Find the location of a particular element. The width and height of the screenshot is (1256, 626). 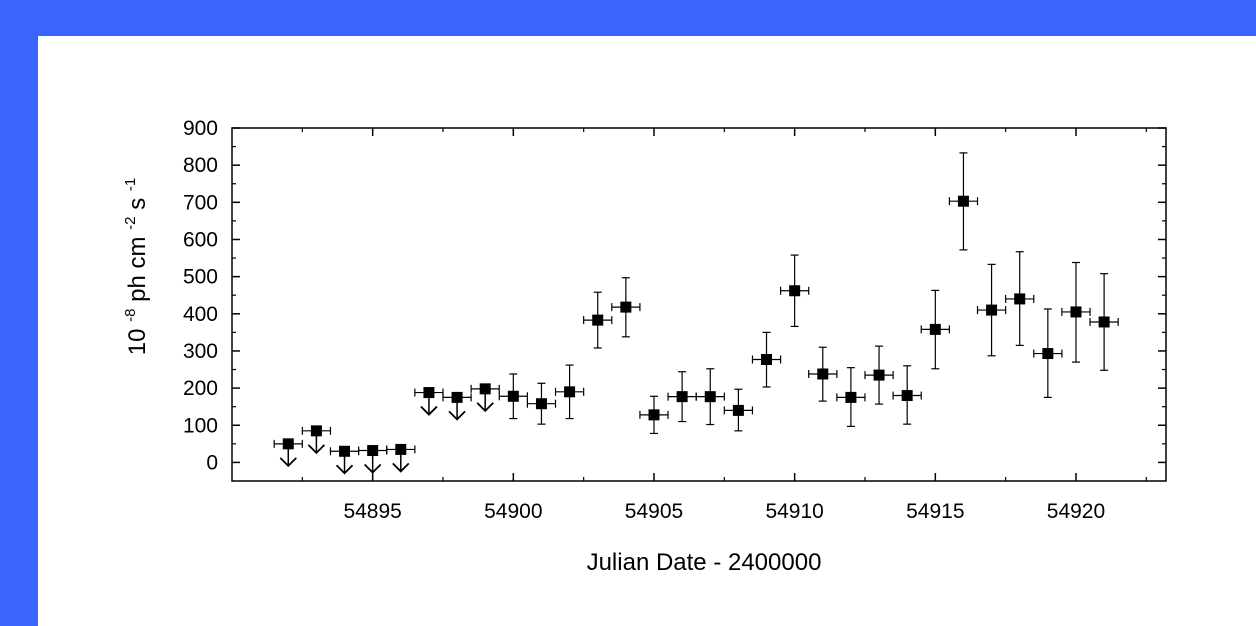

y-title-exp2: -2 is located at coordinates (130, 222).